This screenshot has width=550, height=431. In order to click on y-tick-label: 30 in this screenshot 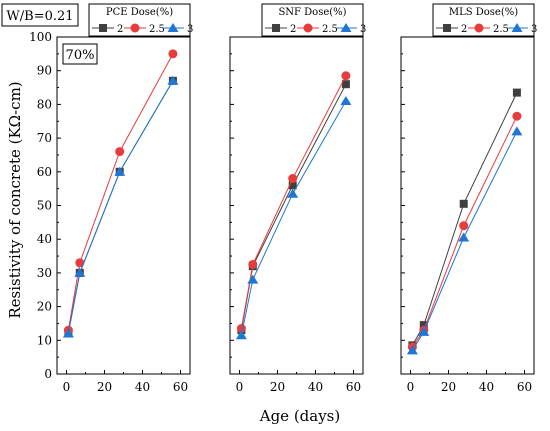, I will do `click(44, 273)`.